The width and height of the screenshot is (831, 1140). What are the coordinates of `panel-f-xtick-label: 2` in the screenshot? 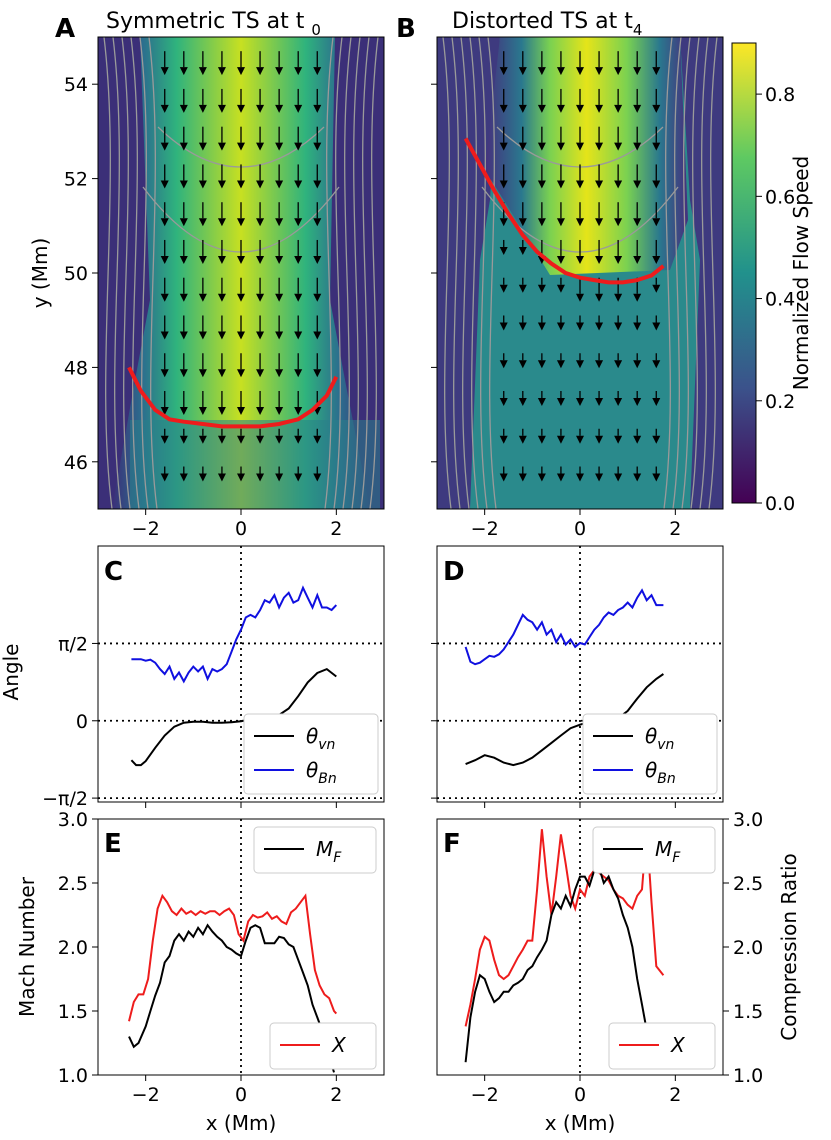 It's located at (675, 1095).